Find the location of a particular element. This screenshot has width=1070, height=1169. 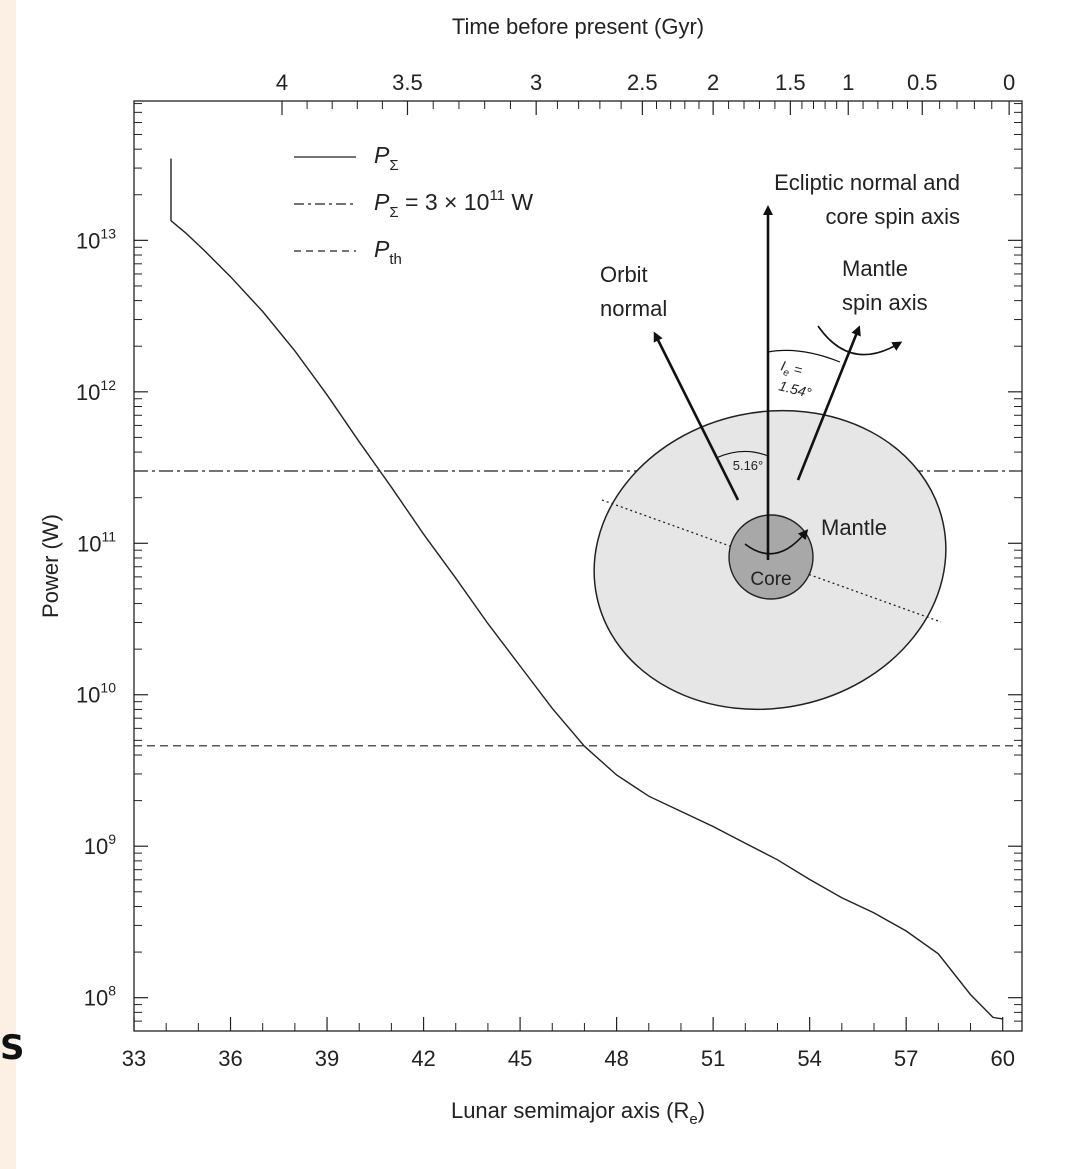

ie-value: 1.54° is located at coordinates (795, 389).